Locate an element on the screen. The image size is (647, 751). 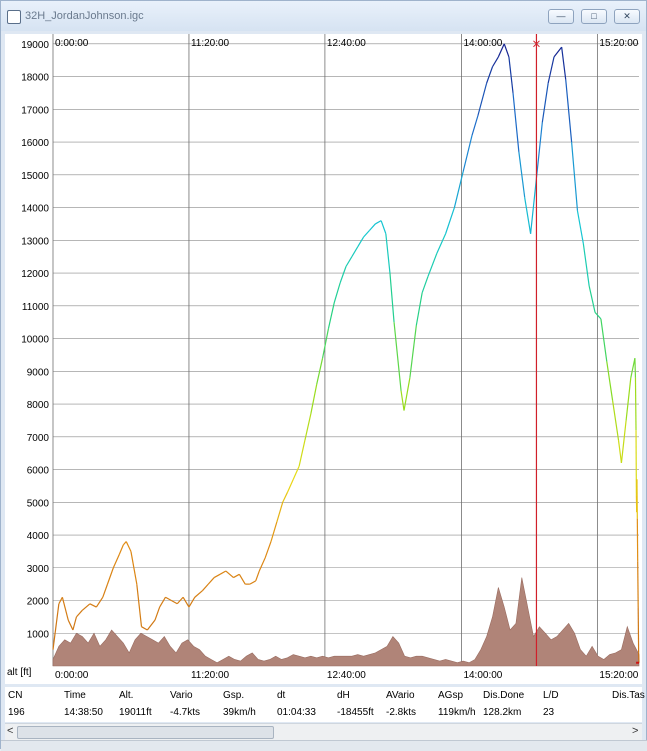
column-header-avario: AVario is located at coordinates (400, 695).